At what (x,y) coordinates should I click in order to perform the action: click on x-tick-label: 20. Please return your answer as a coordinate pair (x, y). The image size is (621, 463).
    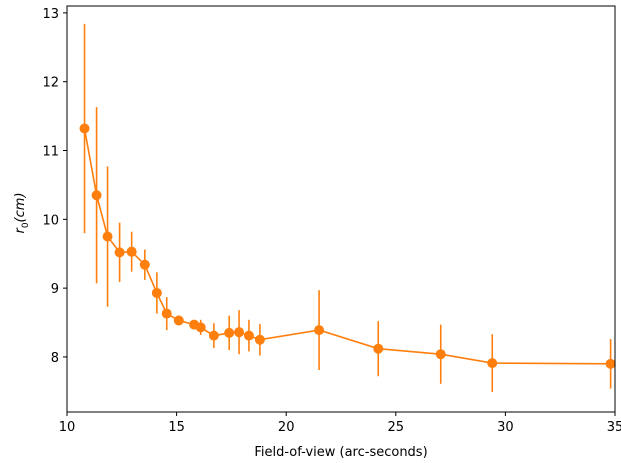
    Looking at the image, I should click on (286, 427).